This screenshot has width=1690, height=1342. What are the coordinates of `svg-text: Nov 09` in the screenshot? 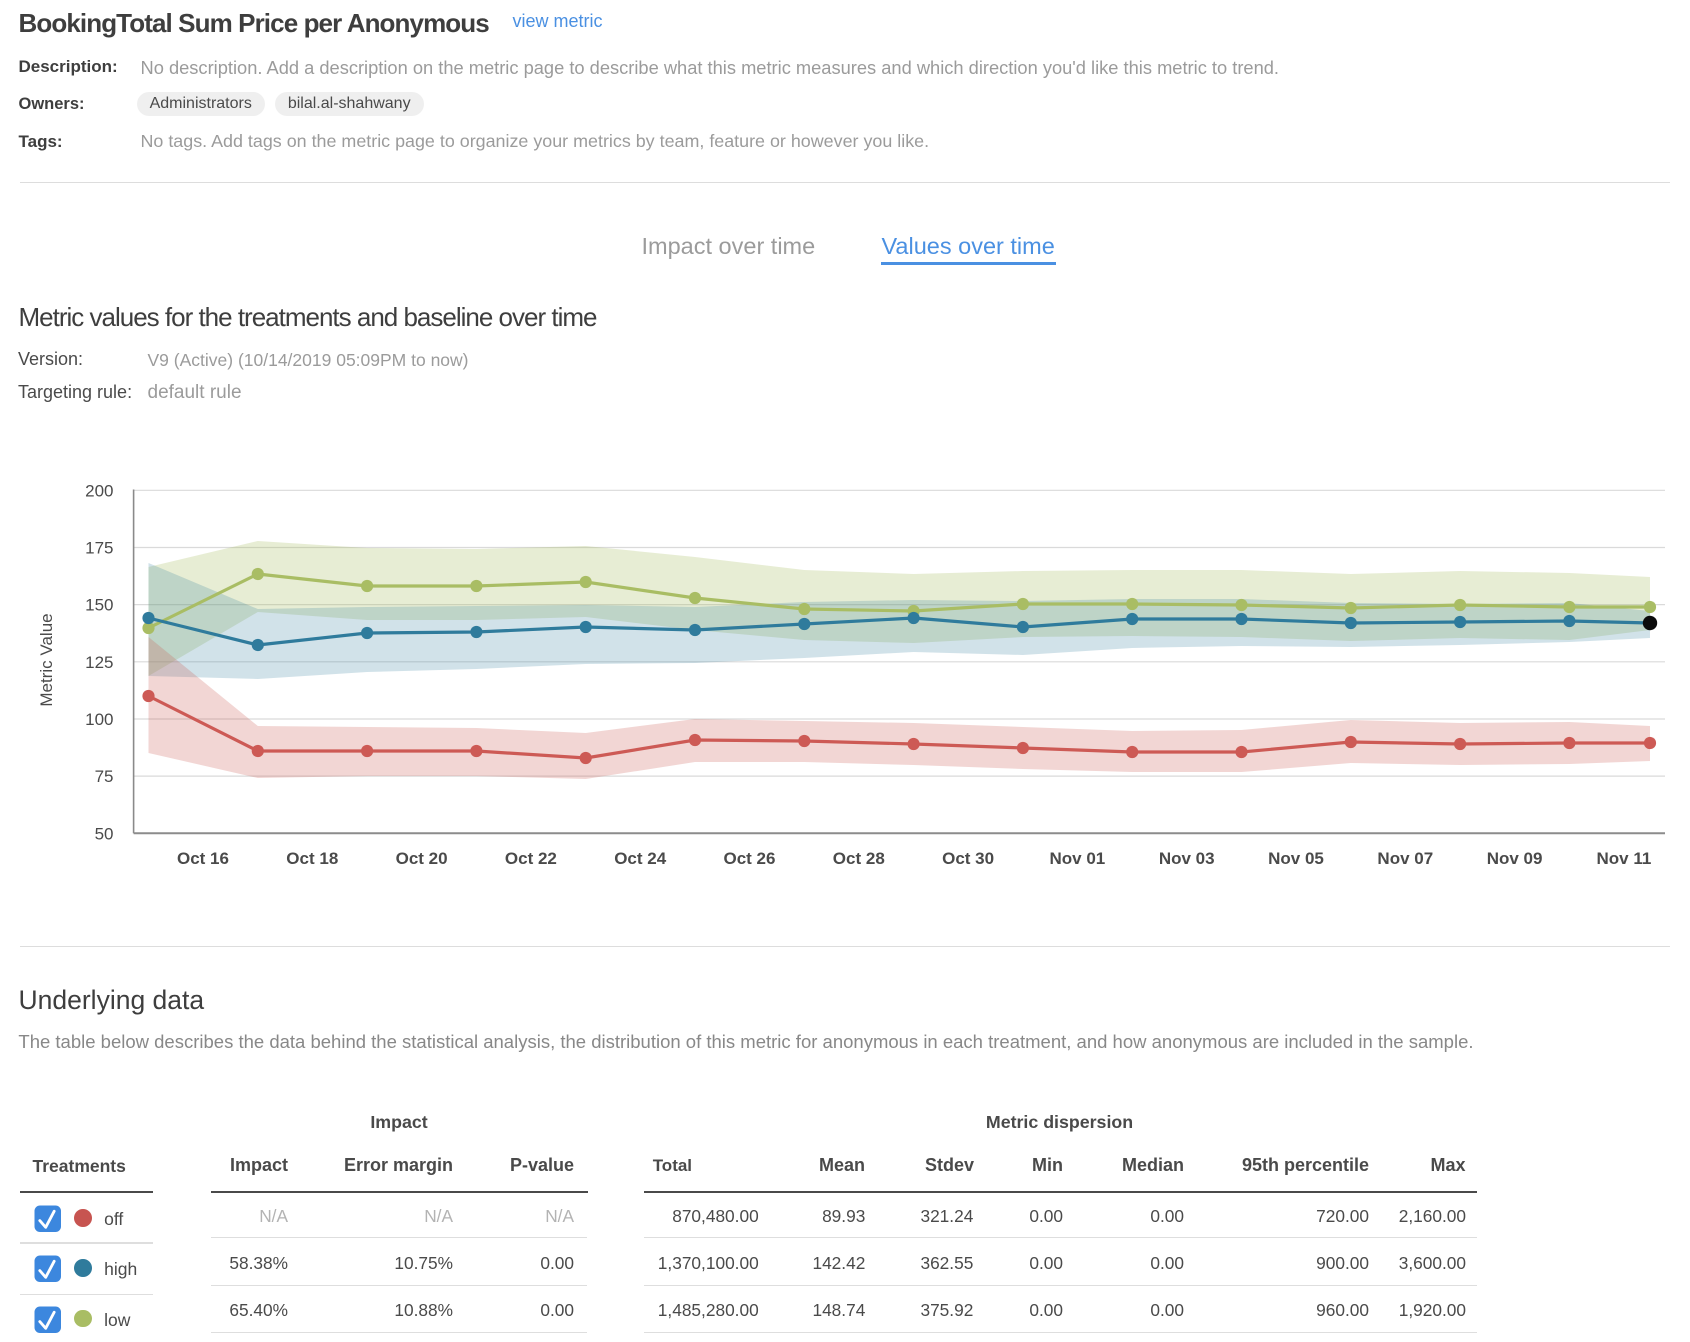 It's located at (1515, 858).